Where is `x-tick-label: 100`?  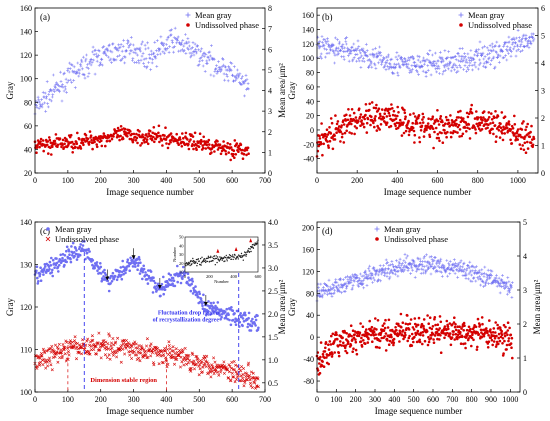
x-tick-label: 100 is located at coordinates (68, 399).